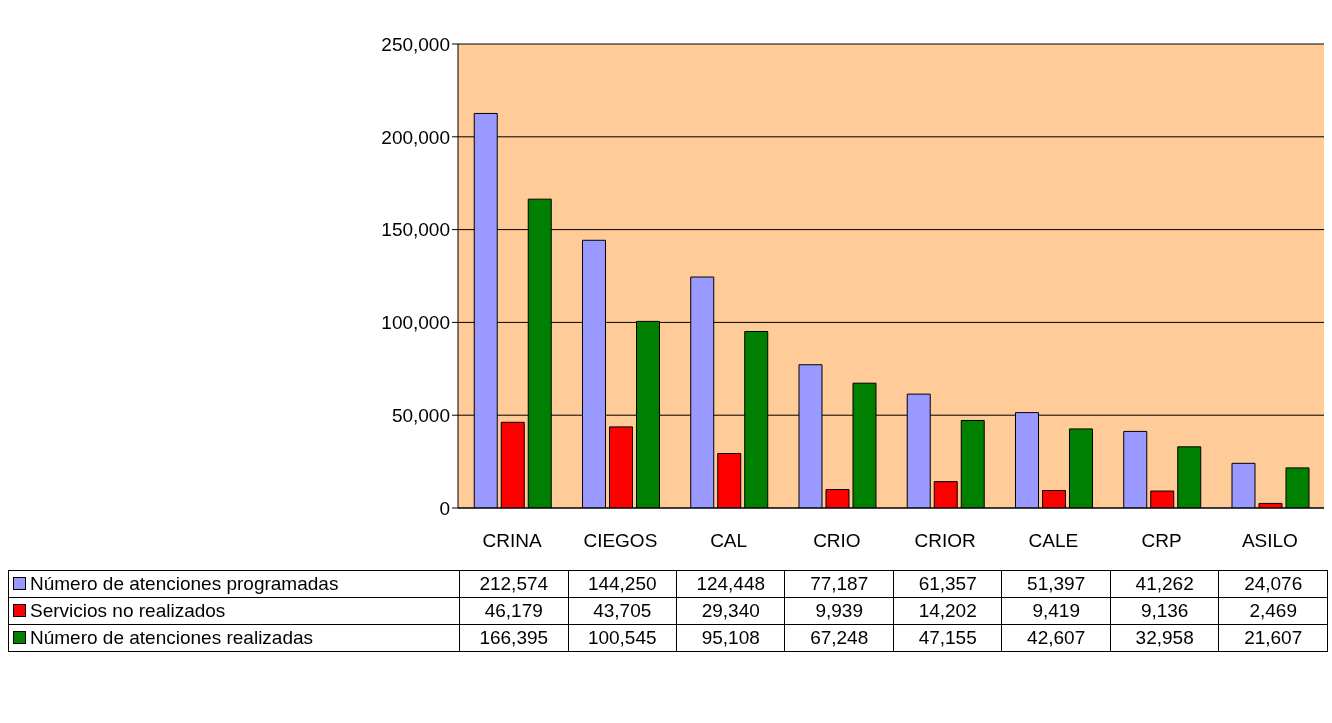 This screenshot has height=723, width=1332. I want to click on x-tick-label: CRINA, so click(512, 541).